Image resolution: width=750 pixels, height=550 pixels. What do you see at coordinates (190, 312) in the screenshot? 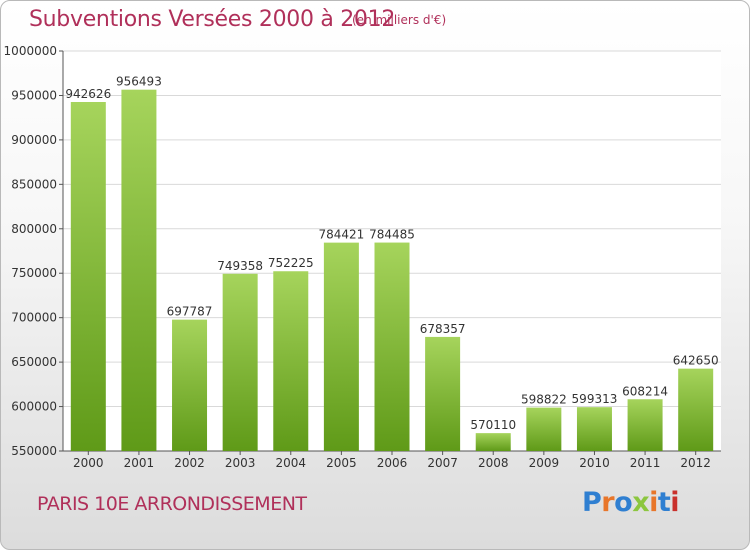
I see `data-label-2002: 697787` at bounding box center [190, 312].